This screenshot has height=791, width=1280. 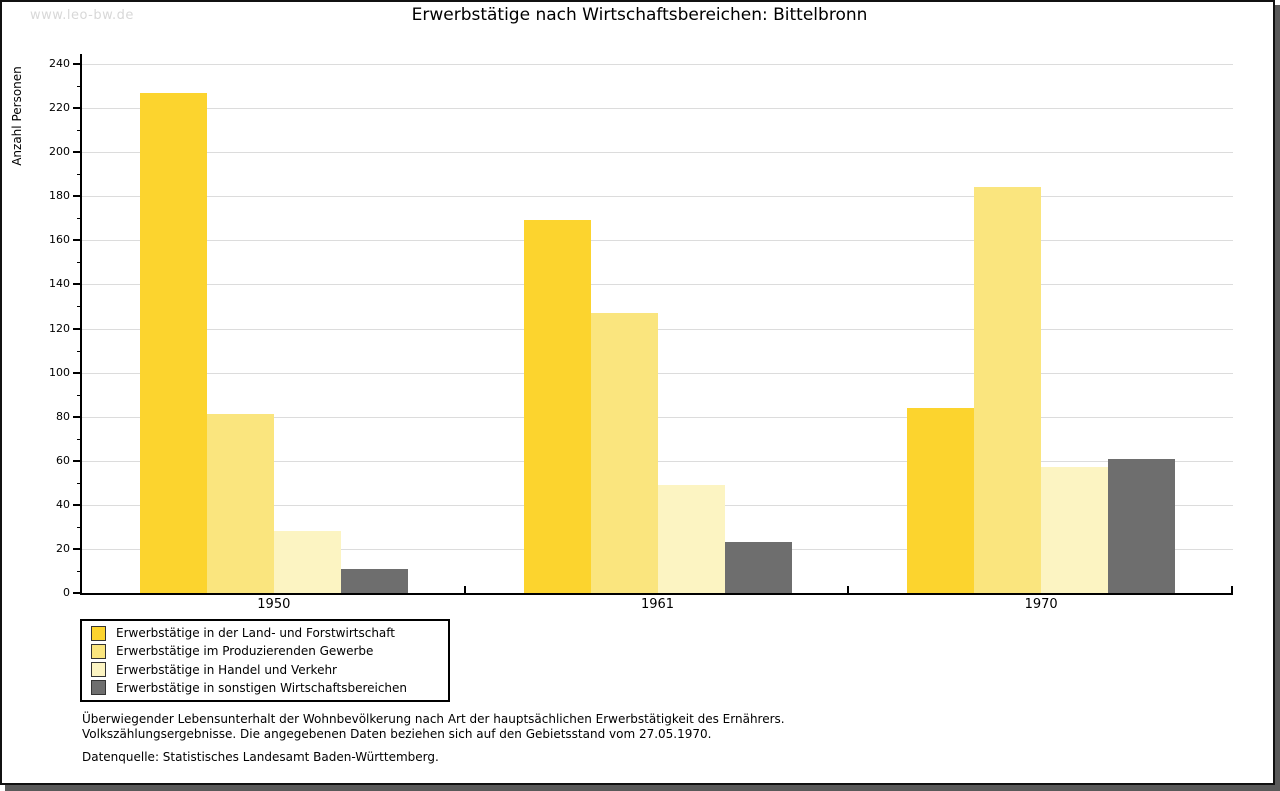 What do you see at coordinates (59, 240) in the screenshot?
I see `y-tick-label: 160` at bounding box center [59, 240].